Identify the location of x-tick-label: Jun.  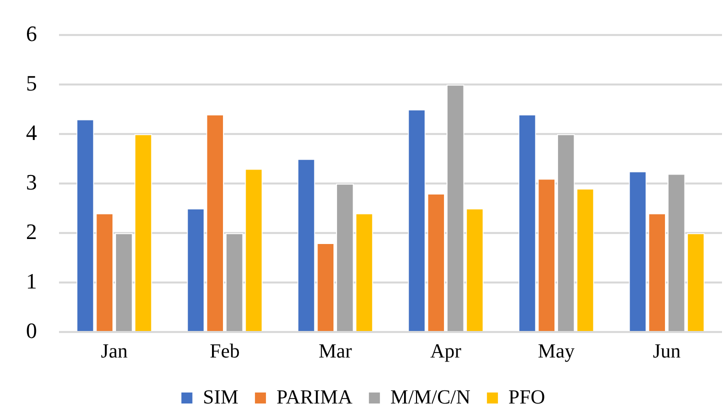
(666, 351).